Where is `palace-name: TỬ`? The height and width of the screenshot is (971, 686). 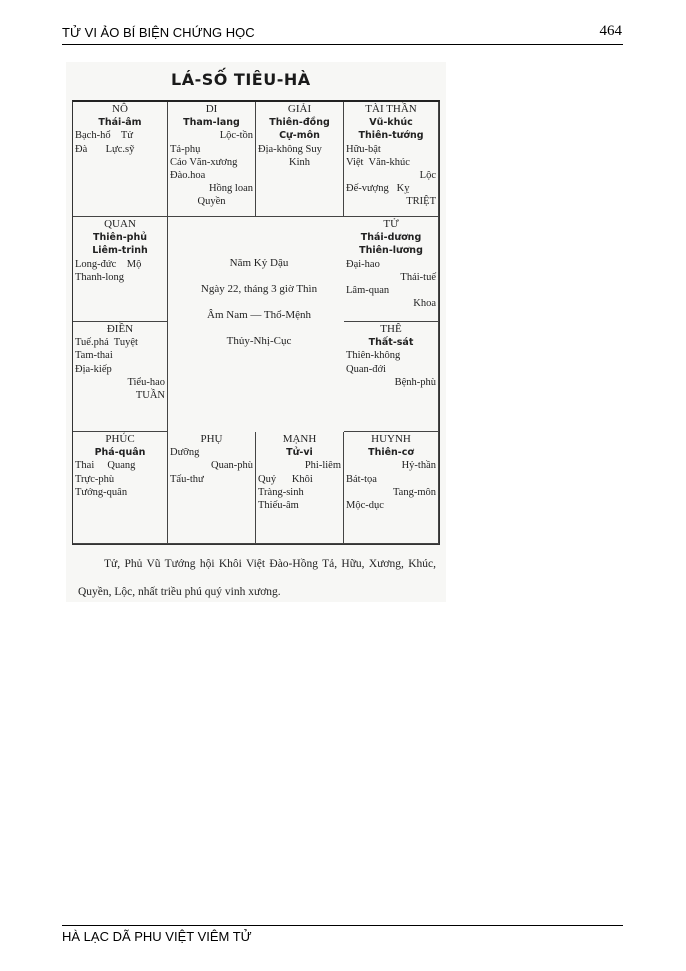 palace-name: TỬ is located at coordinates (391, 224).